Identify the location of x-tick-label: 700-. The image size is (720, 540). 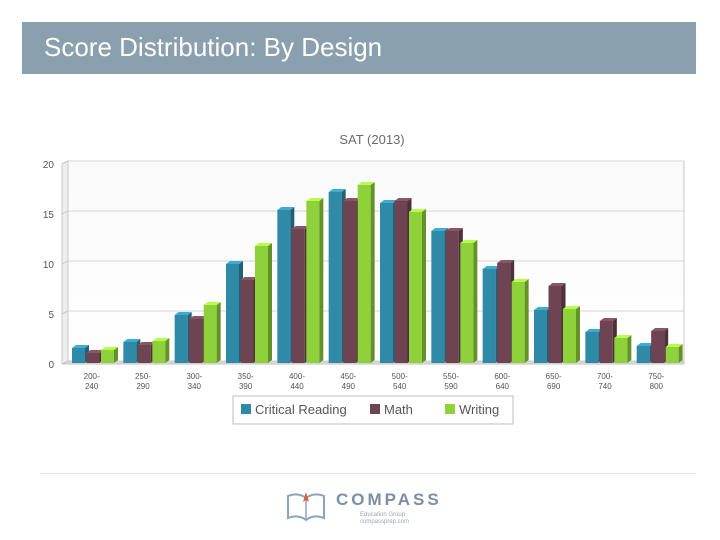
(605, 376).